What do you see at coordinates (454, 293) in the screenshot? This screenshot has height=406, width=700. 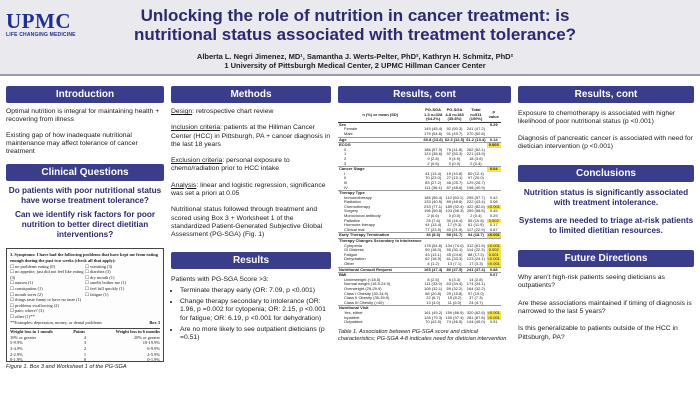 I see `table-cell: 29 (15.8)` at bounding box center [454, 293].